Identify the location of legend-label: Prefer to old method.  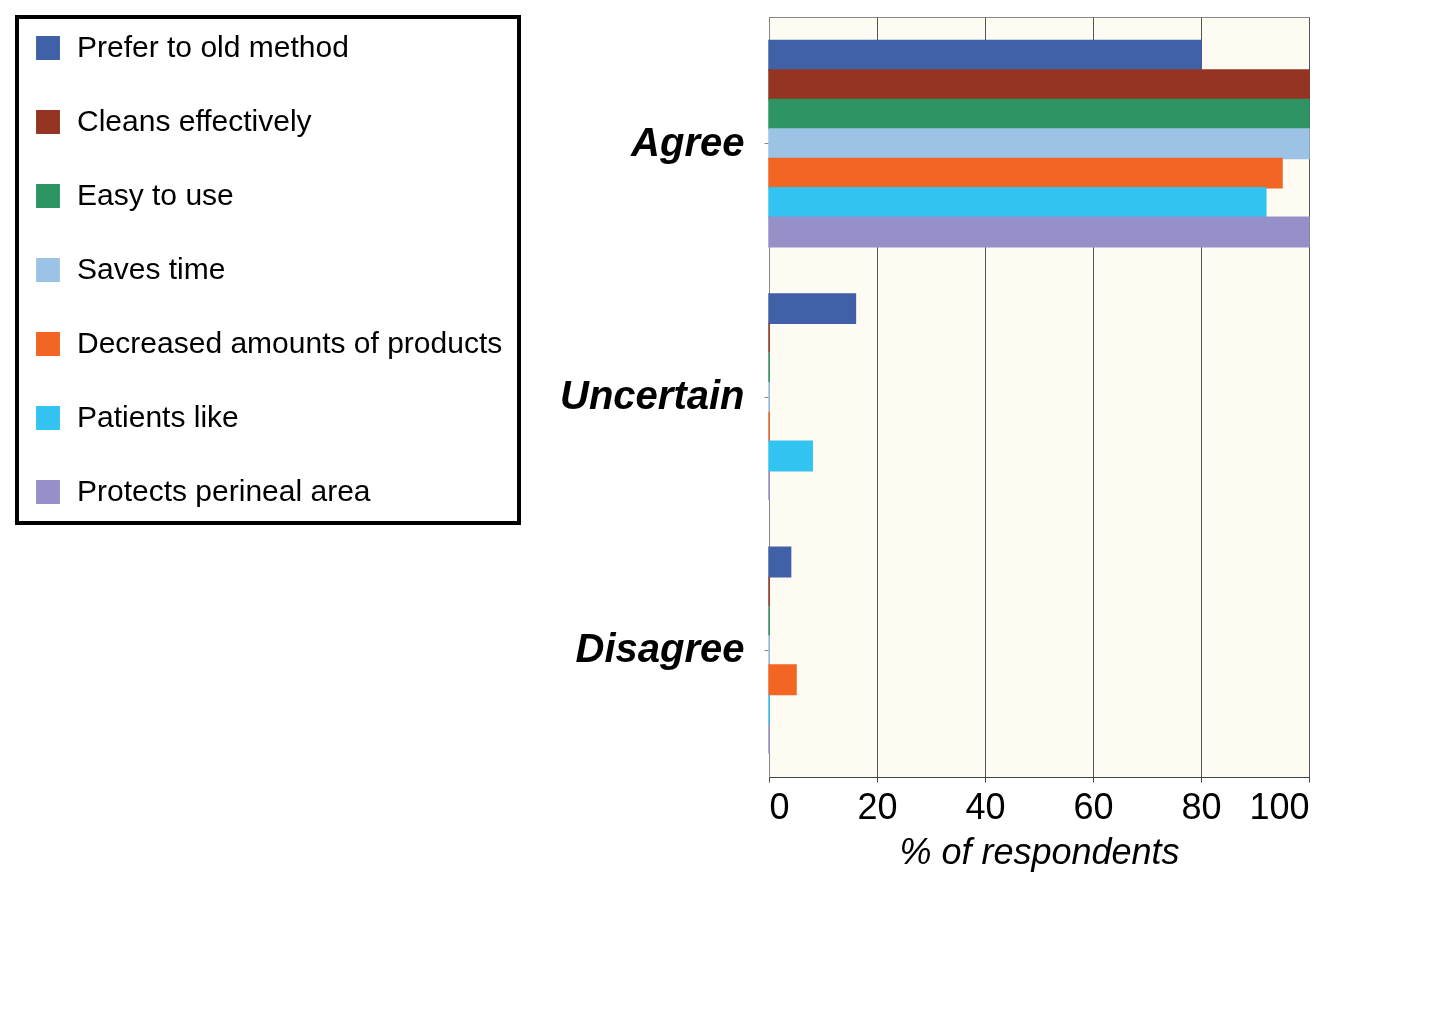
(213, 46).